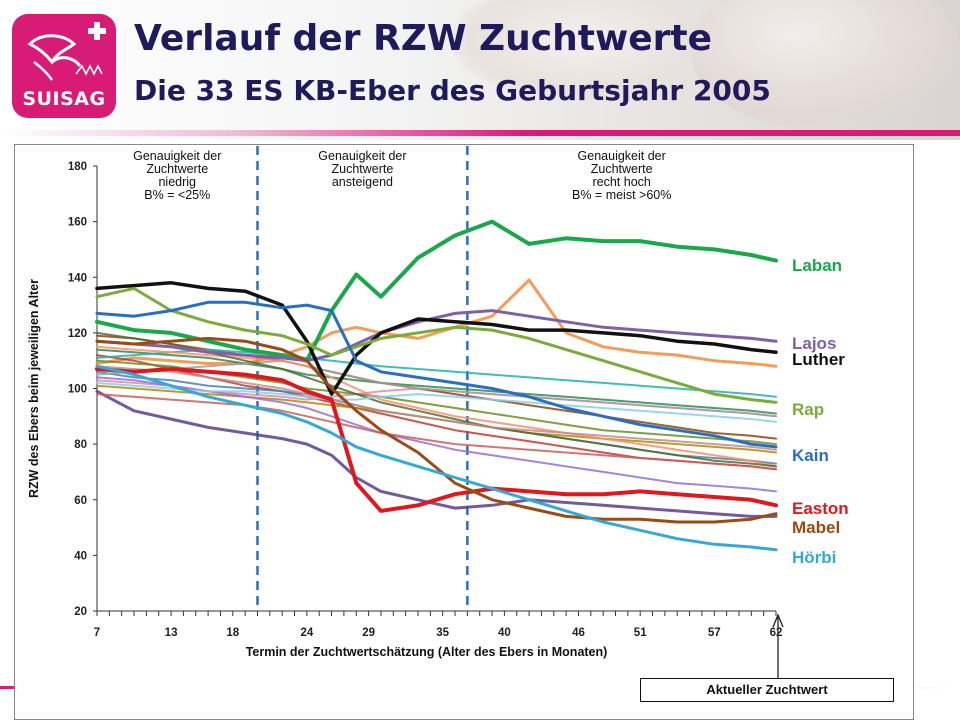 Image resolution: width=960 pixels, height=720 pixels. Describe the element at coordinates (442, 633) in the screenshot. I see `x-tick-label: 35` at that location.